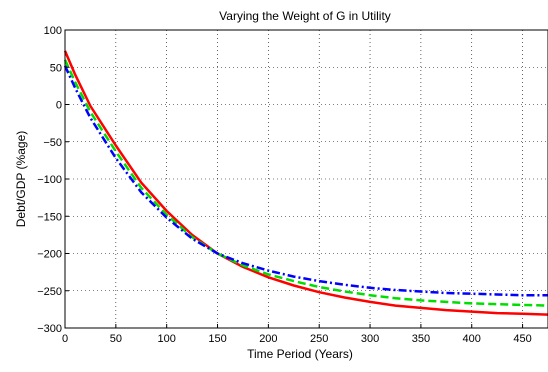  What do you see at coordinates (49, 329) in the screenshot?
I see `y-tick-label: −300` at bounding box center [49, 329].